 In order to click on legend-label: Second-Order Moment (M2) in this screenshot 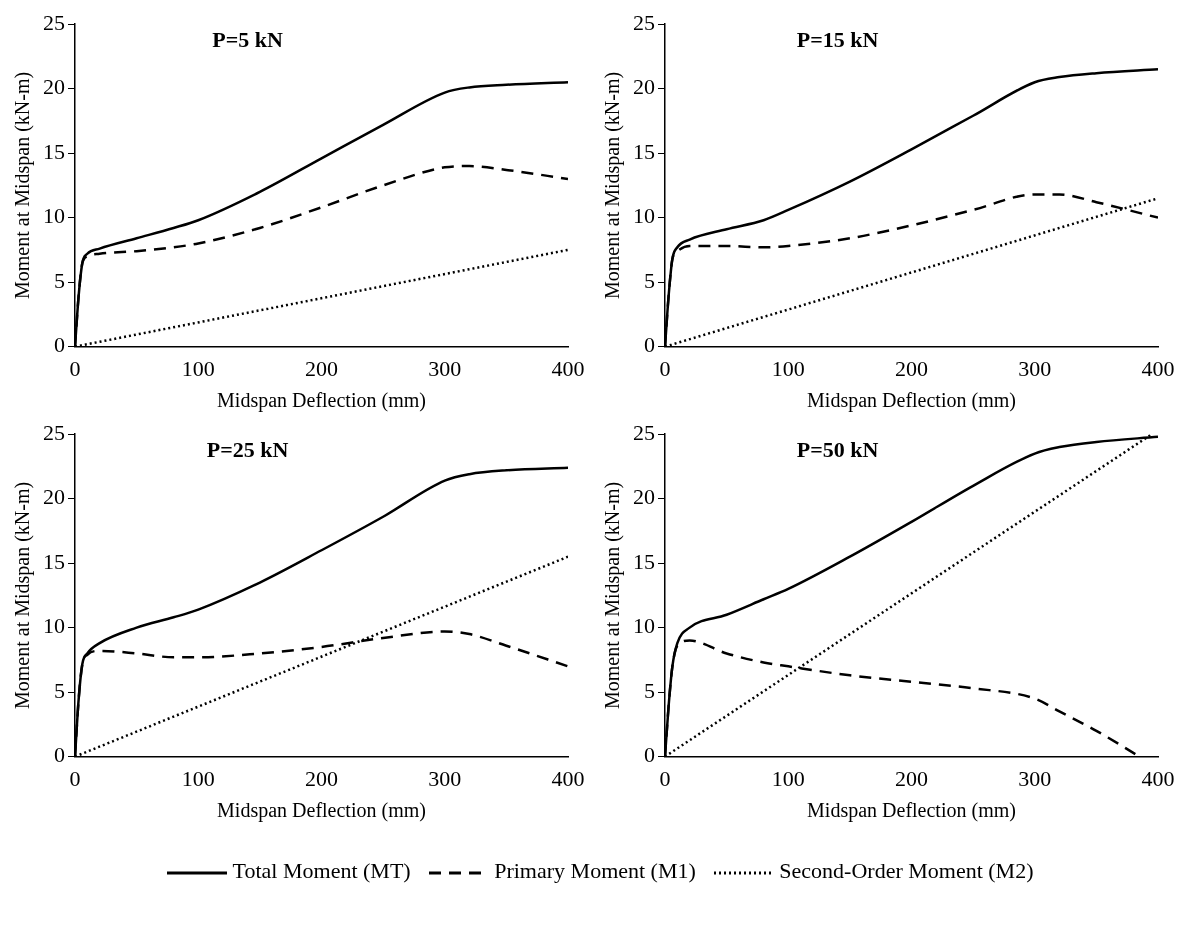, I will do `click(906, 871)`.